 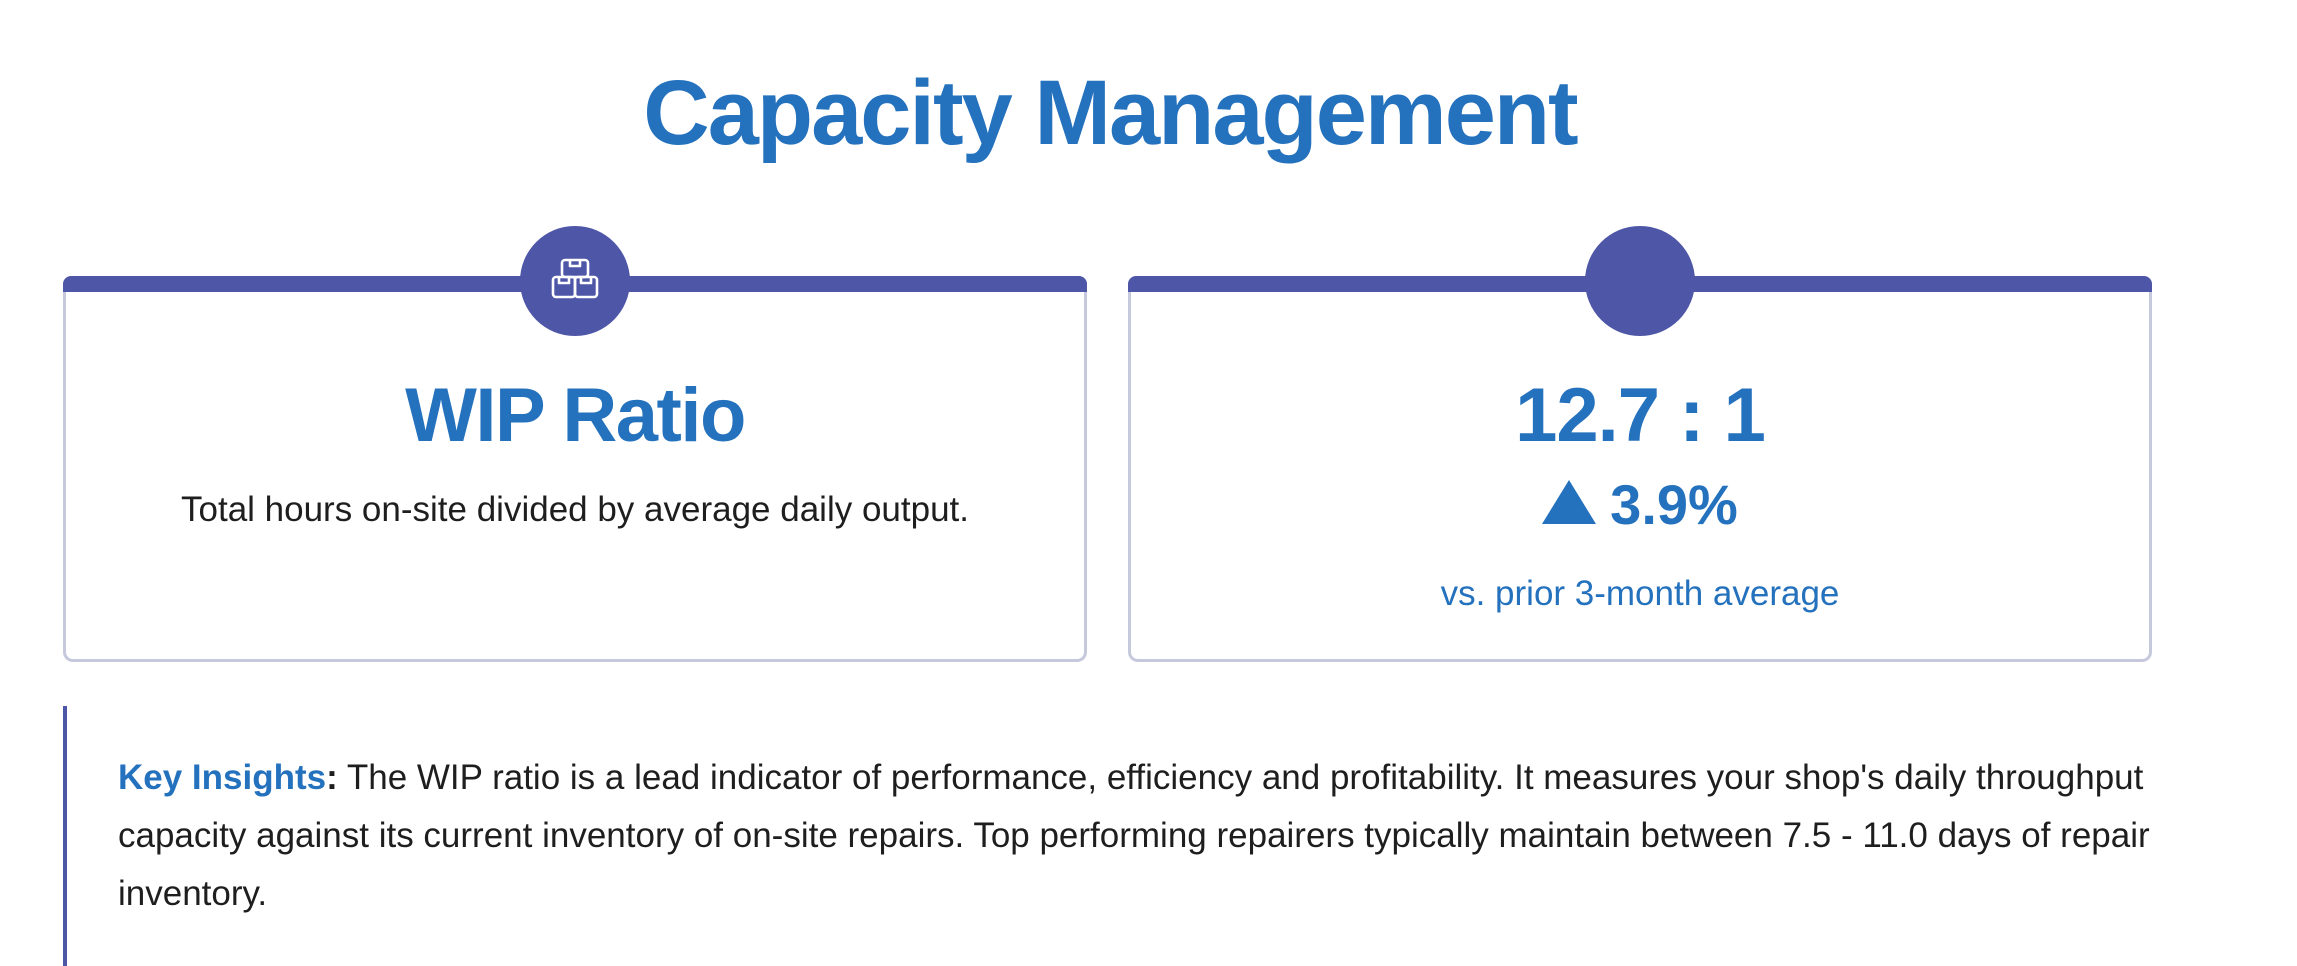 What do you see at coordinates (575, 415) in the screenshot?
I see `card-title: WIP Ratio` at bounding box center [575, 415].